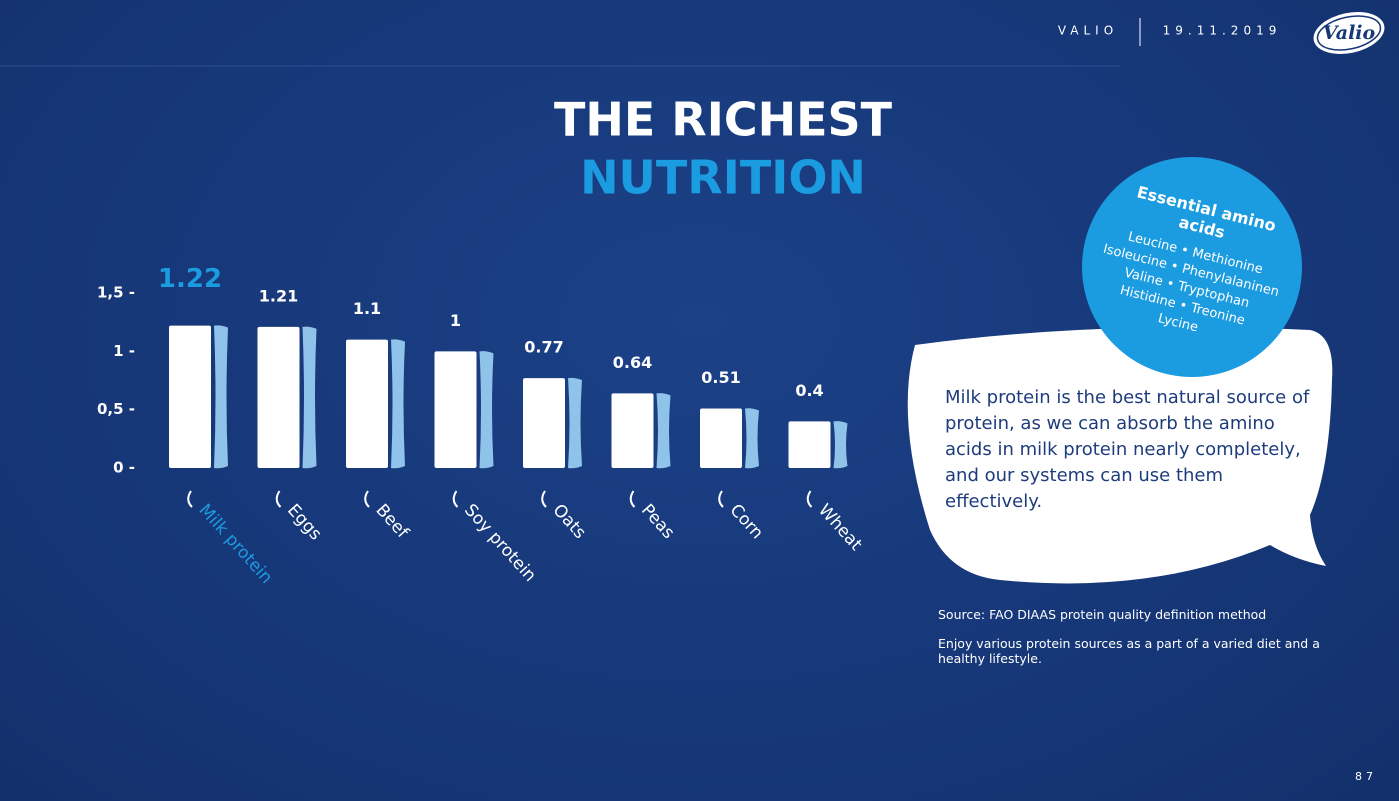  What do you see at coordinates (500, 543) in the screenshot?
I see `x-tick-label: Soy protein` at bounding box center [500, 543].